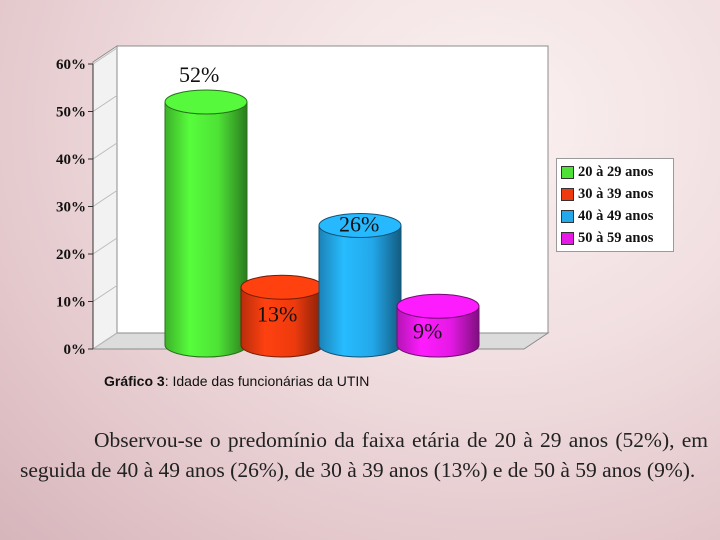  I want to click on y-tick-label: 10%, so click(71, 303).